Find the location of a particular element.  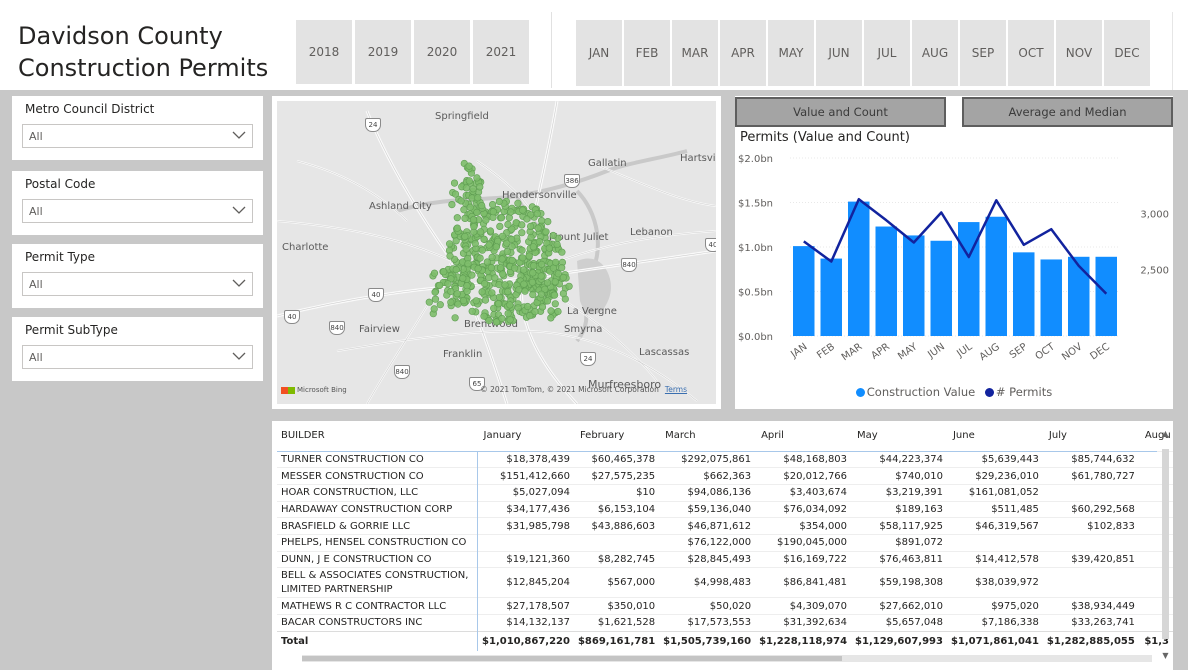

month-button-may: MAY is located at coordinates (791, 53).